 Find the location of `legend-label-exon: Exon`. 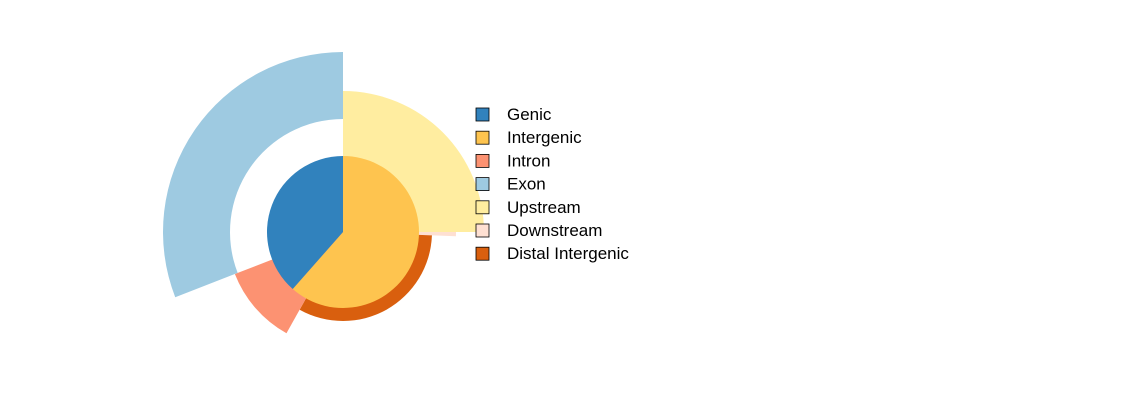

legend-label-exon: Exon is located at coordinates (526, 184).